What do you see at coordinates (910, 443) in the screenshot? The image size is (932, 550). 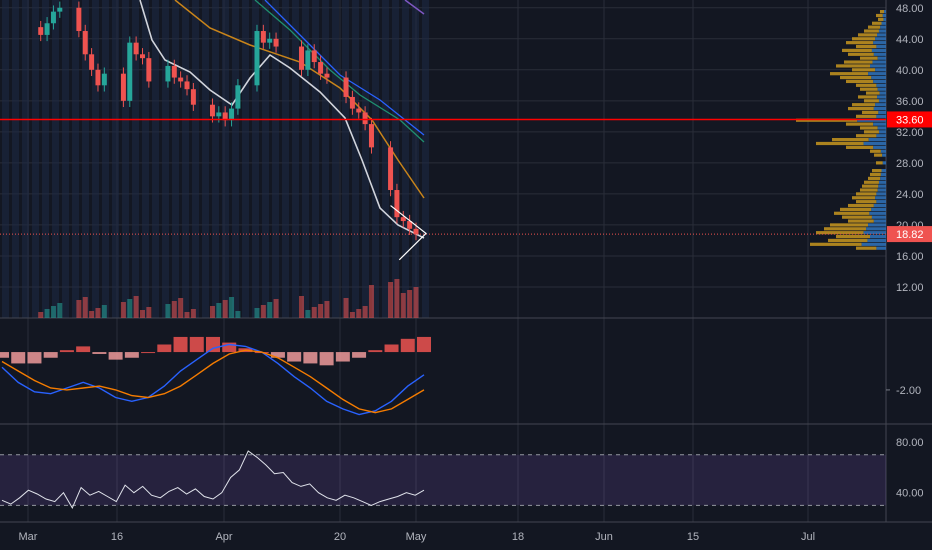 I see `rsi-tick-label: 80.00` at bounding box center [910, 443].